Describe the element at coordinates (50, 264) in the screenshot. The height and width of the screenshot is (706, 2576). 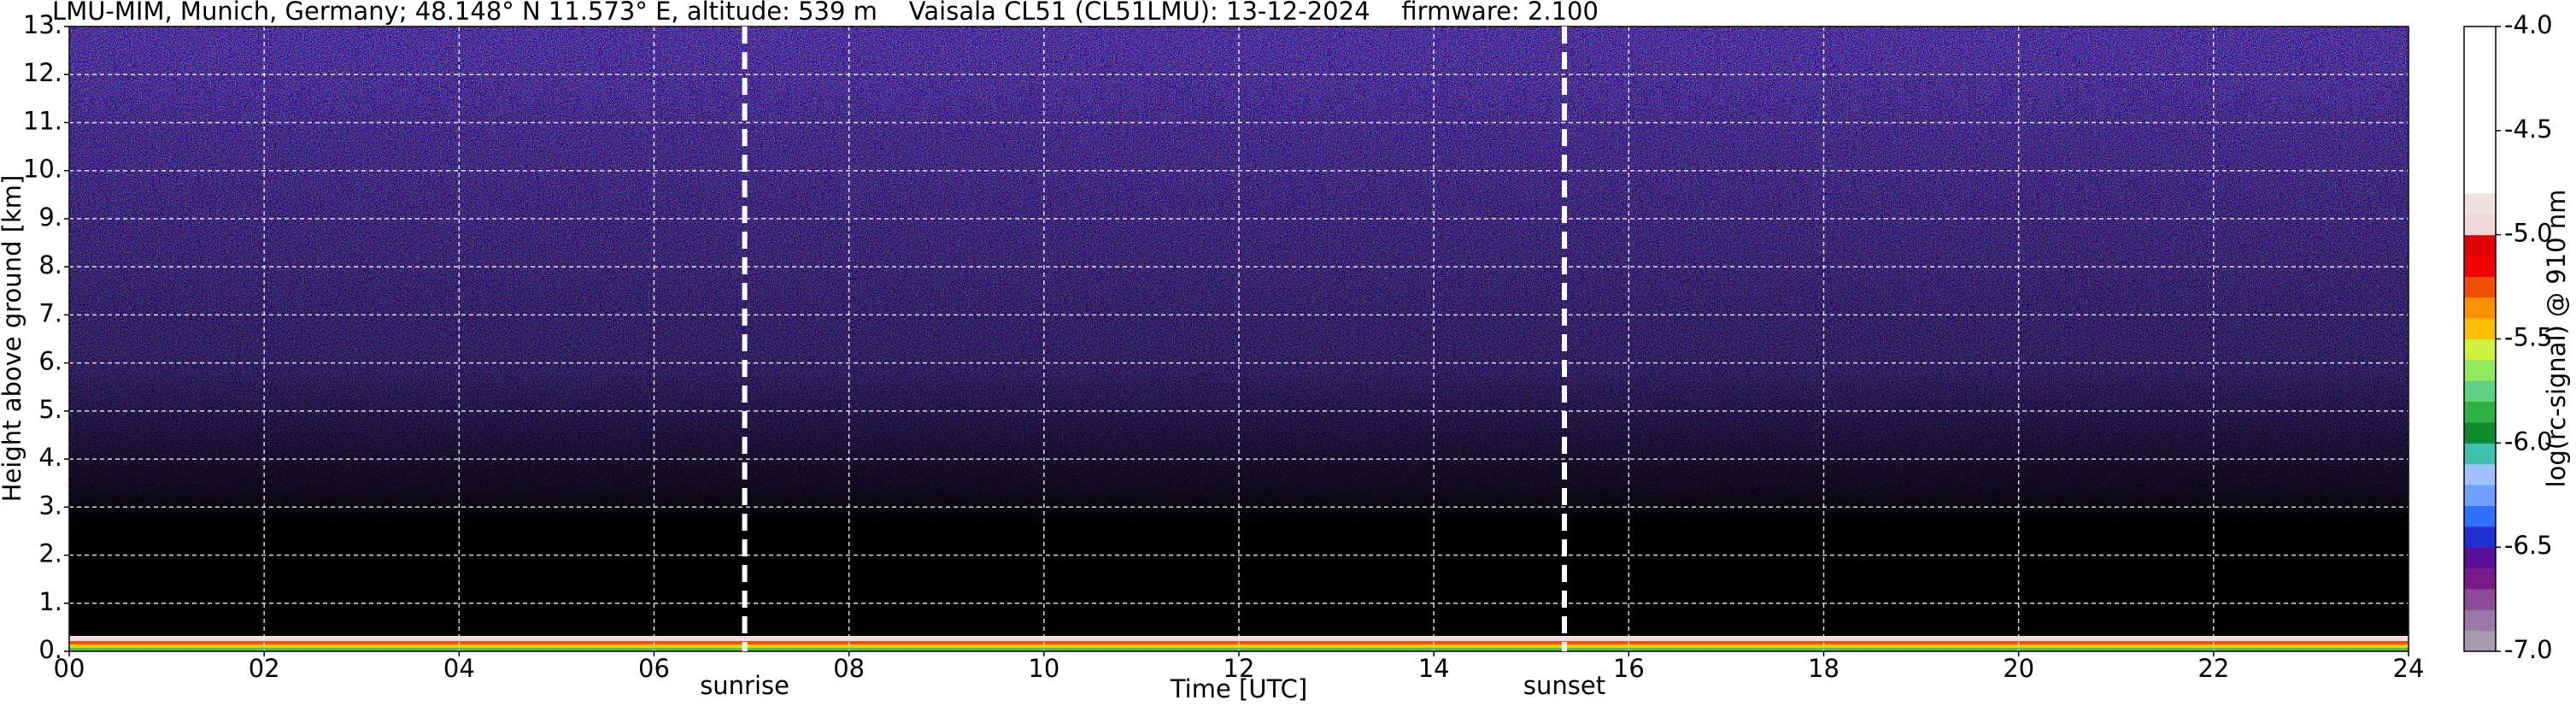
I see `y-tick-label: 8.` at that location.